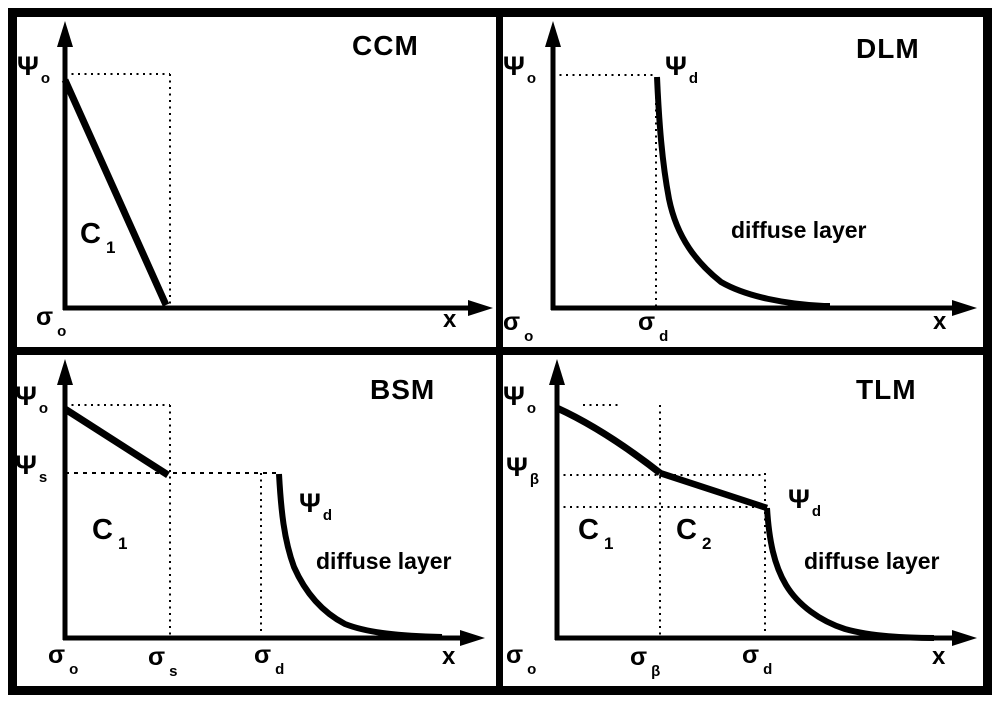 This screenshot has width=1000, height=701. I want to click on dlm-sigma-o-label: σo, so click(518, 326).